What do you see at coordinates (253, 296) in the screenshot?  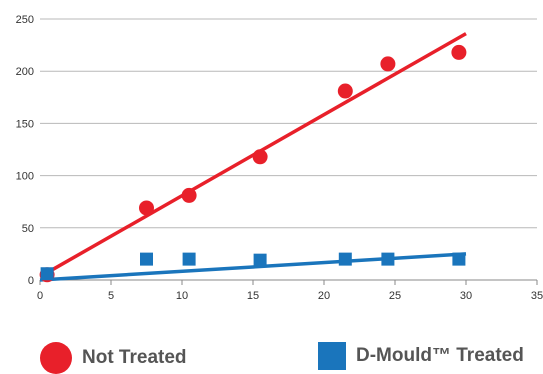 I see `x-tick-label: 15` at bounding box center [253, 296].